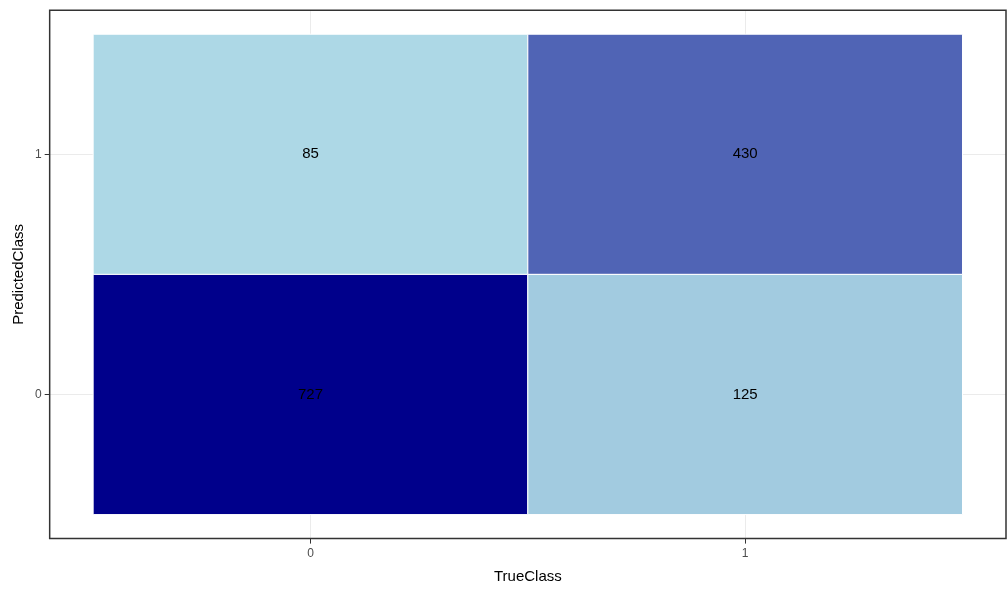 This screenshot has height=594, width=1008. I want to click on data-label: 125, so click(745, 393).